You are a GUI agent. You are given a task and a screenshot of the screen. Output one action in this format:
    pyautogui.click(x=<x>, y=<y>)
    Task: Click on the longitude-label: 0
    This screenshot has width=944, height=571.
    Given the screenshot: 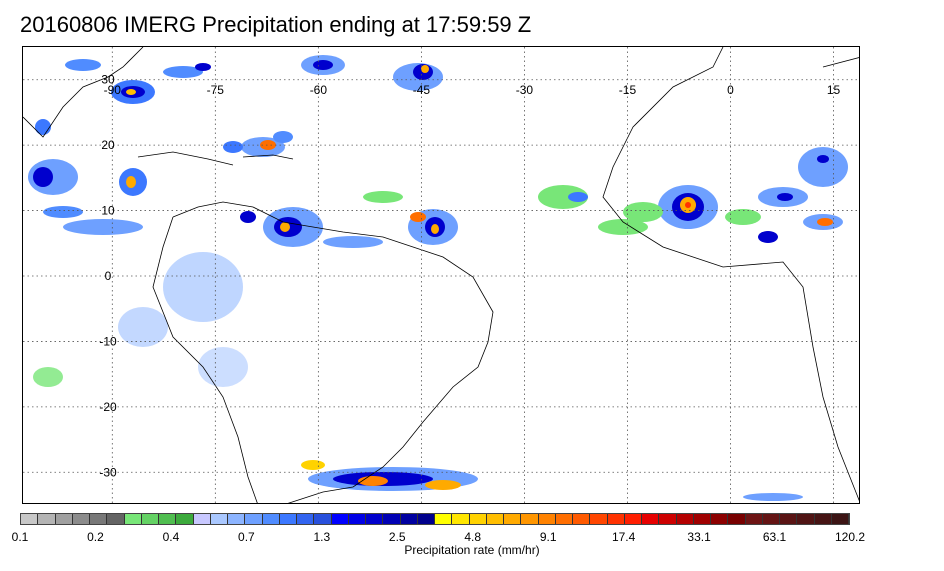 What is the action you would take?
    pyautogui.click(x=730, y=90)
    